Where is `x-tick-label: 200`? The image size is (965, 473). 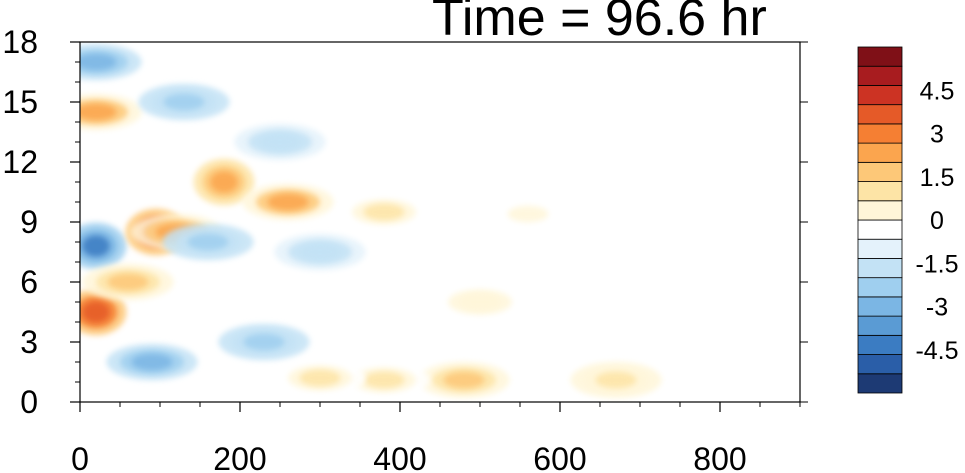
x-tick-label: 200 is located at coordinates (239, 457).